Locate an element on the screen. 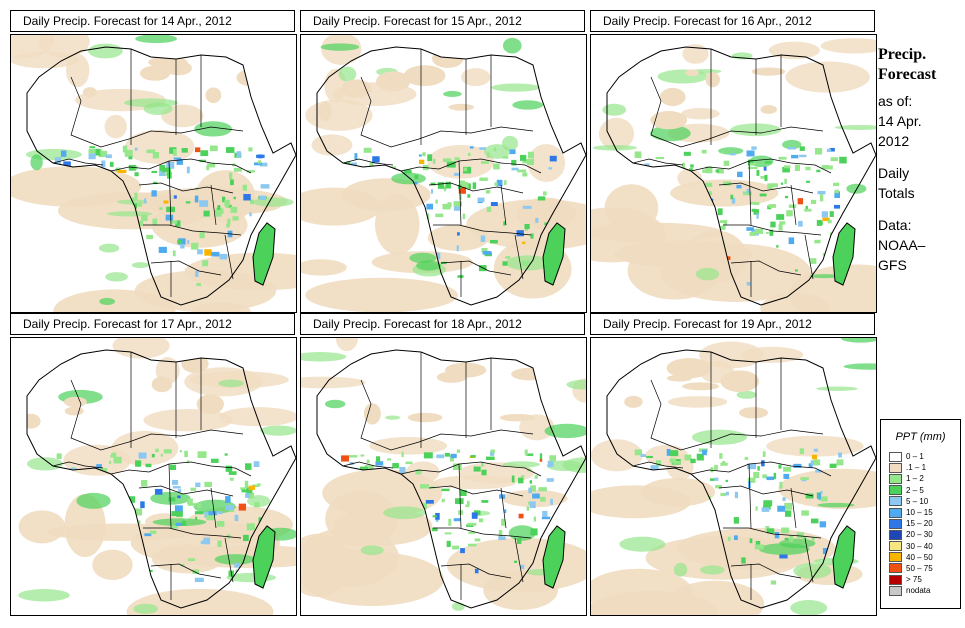 The height and width of the screenshot is (628, 965). legend-item: 2 – 5 is located at coordinates (911, 490).